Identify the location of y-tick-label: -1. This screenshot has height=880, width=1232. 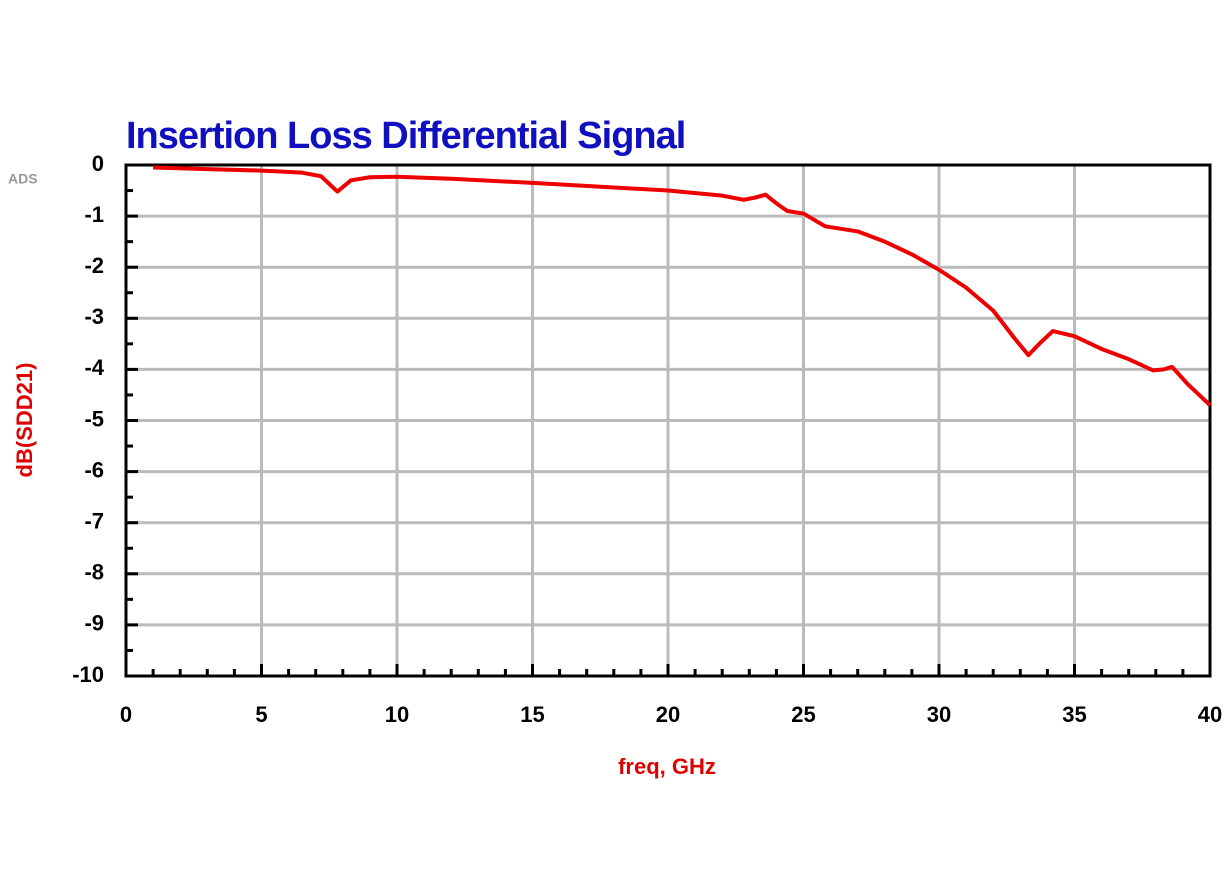
(94, 214).